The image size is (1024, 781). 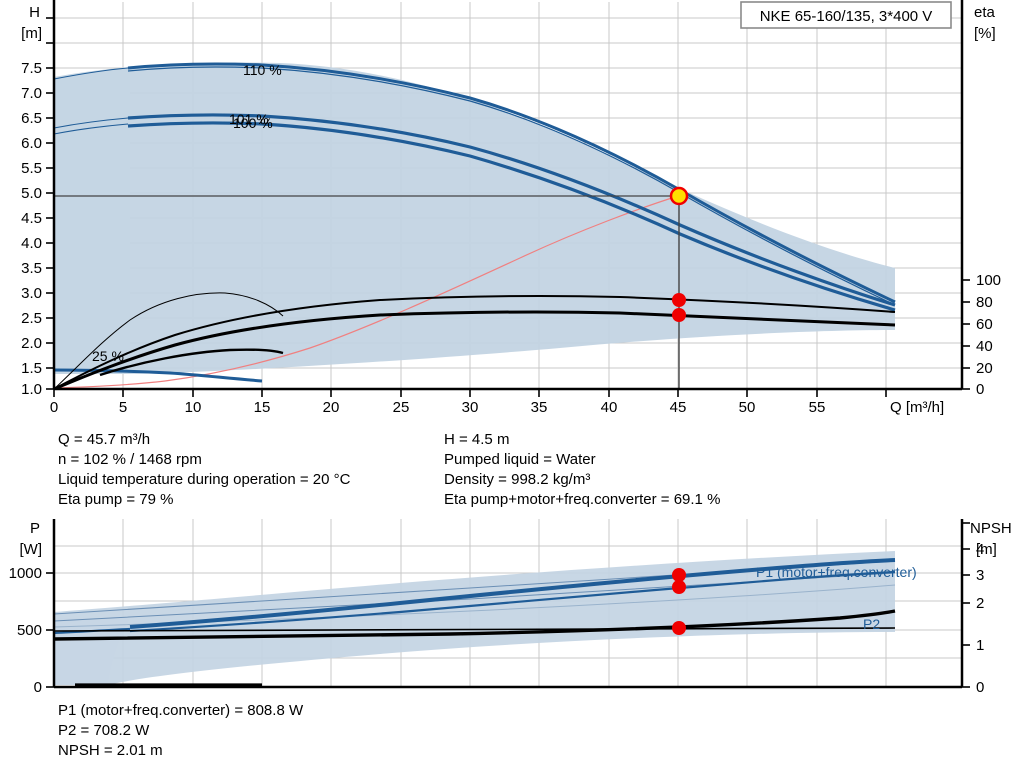 I want to click on curve-label-25: 25 %, so click(x=108, y=356).